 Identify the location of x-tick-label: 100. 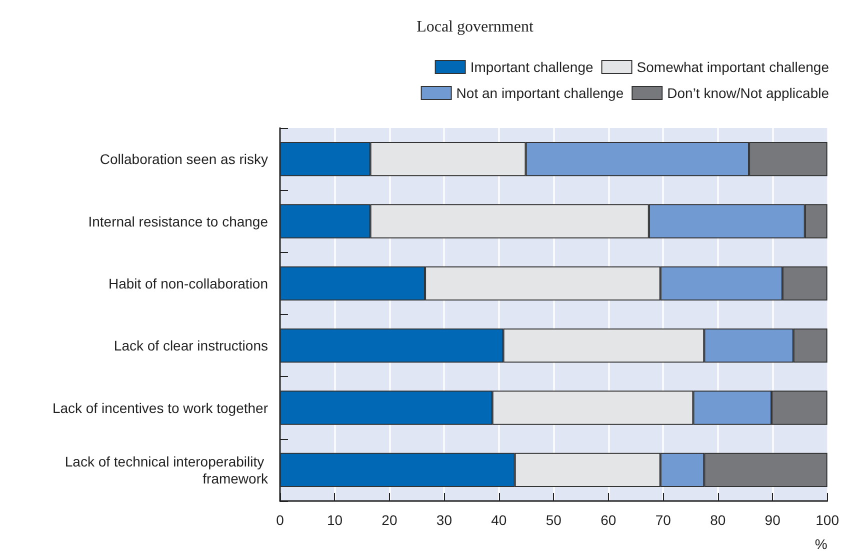
(828, 520).